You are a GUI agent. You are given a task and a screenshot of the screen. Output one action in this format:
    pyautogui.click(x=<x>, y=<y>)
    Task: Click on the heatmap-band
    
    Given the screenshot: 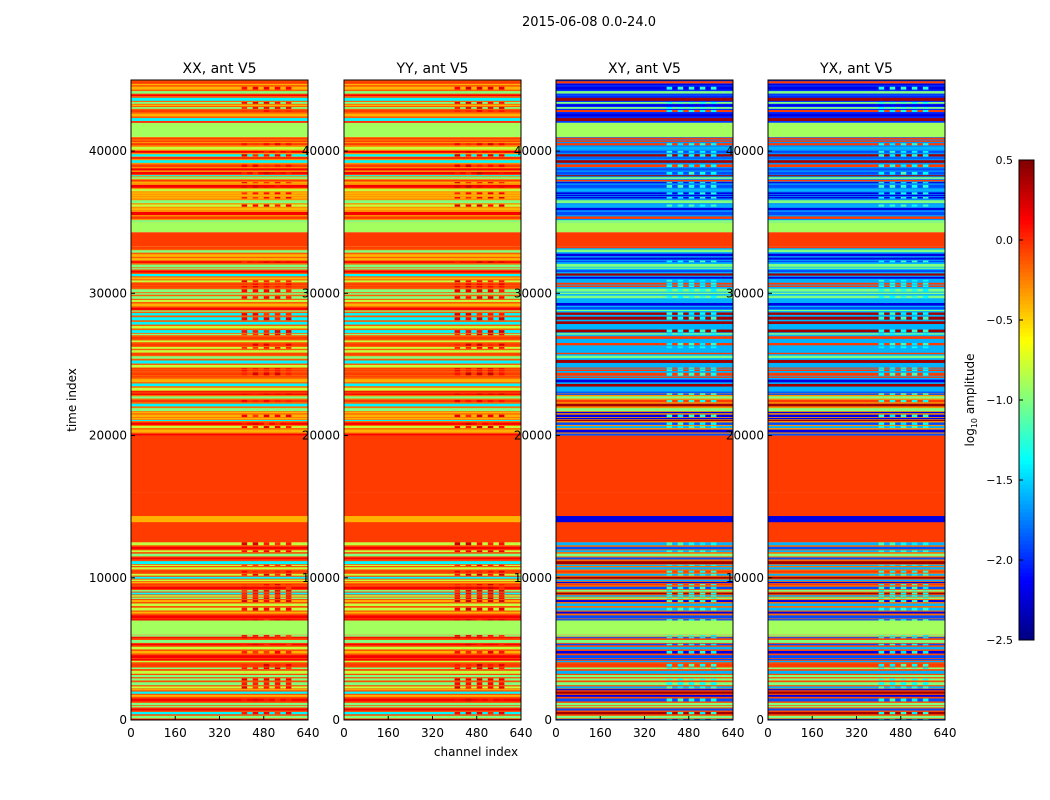 What is the action you would take?
    pyautogui.click(x=219, y=129)
    